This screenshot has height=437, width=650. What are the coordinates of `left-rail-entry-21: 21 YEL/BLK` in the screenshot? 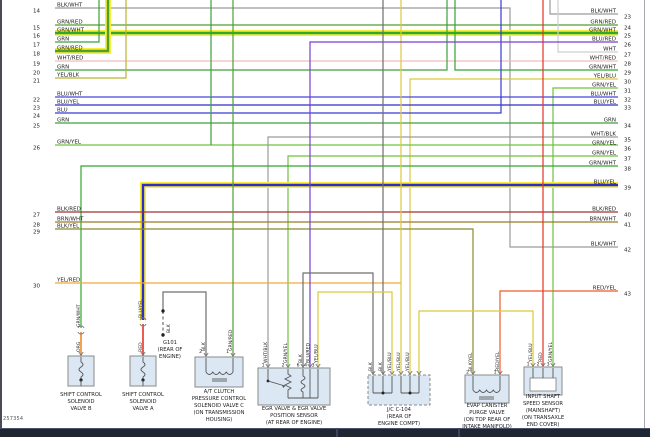 It's located at (56, 79).